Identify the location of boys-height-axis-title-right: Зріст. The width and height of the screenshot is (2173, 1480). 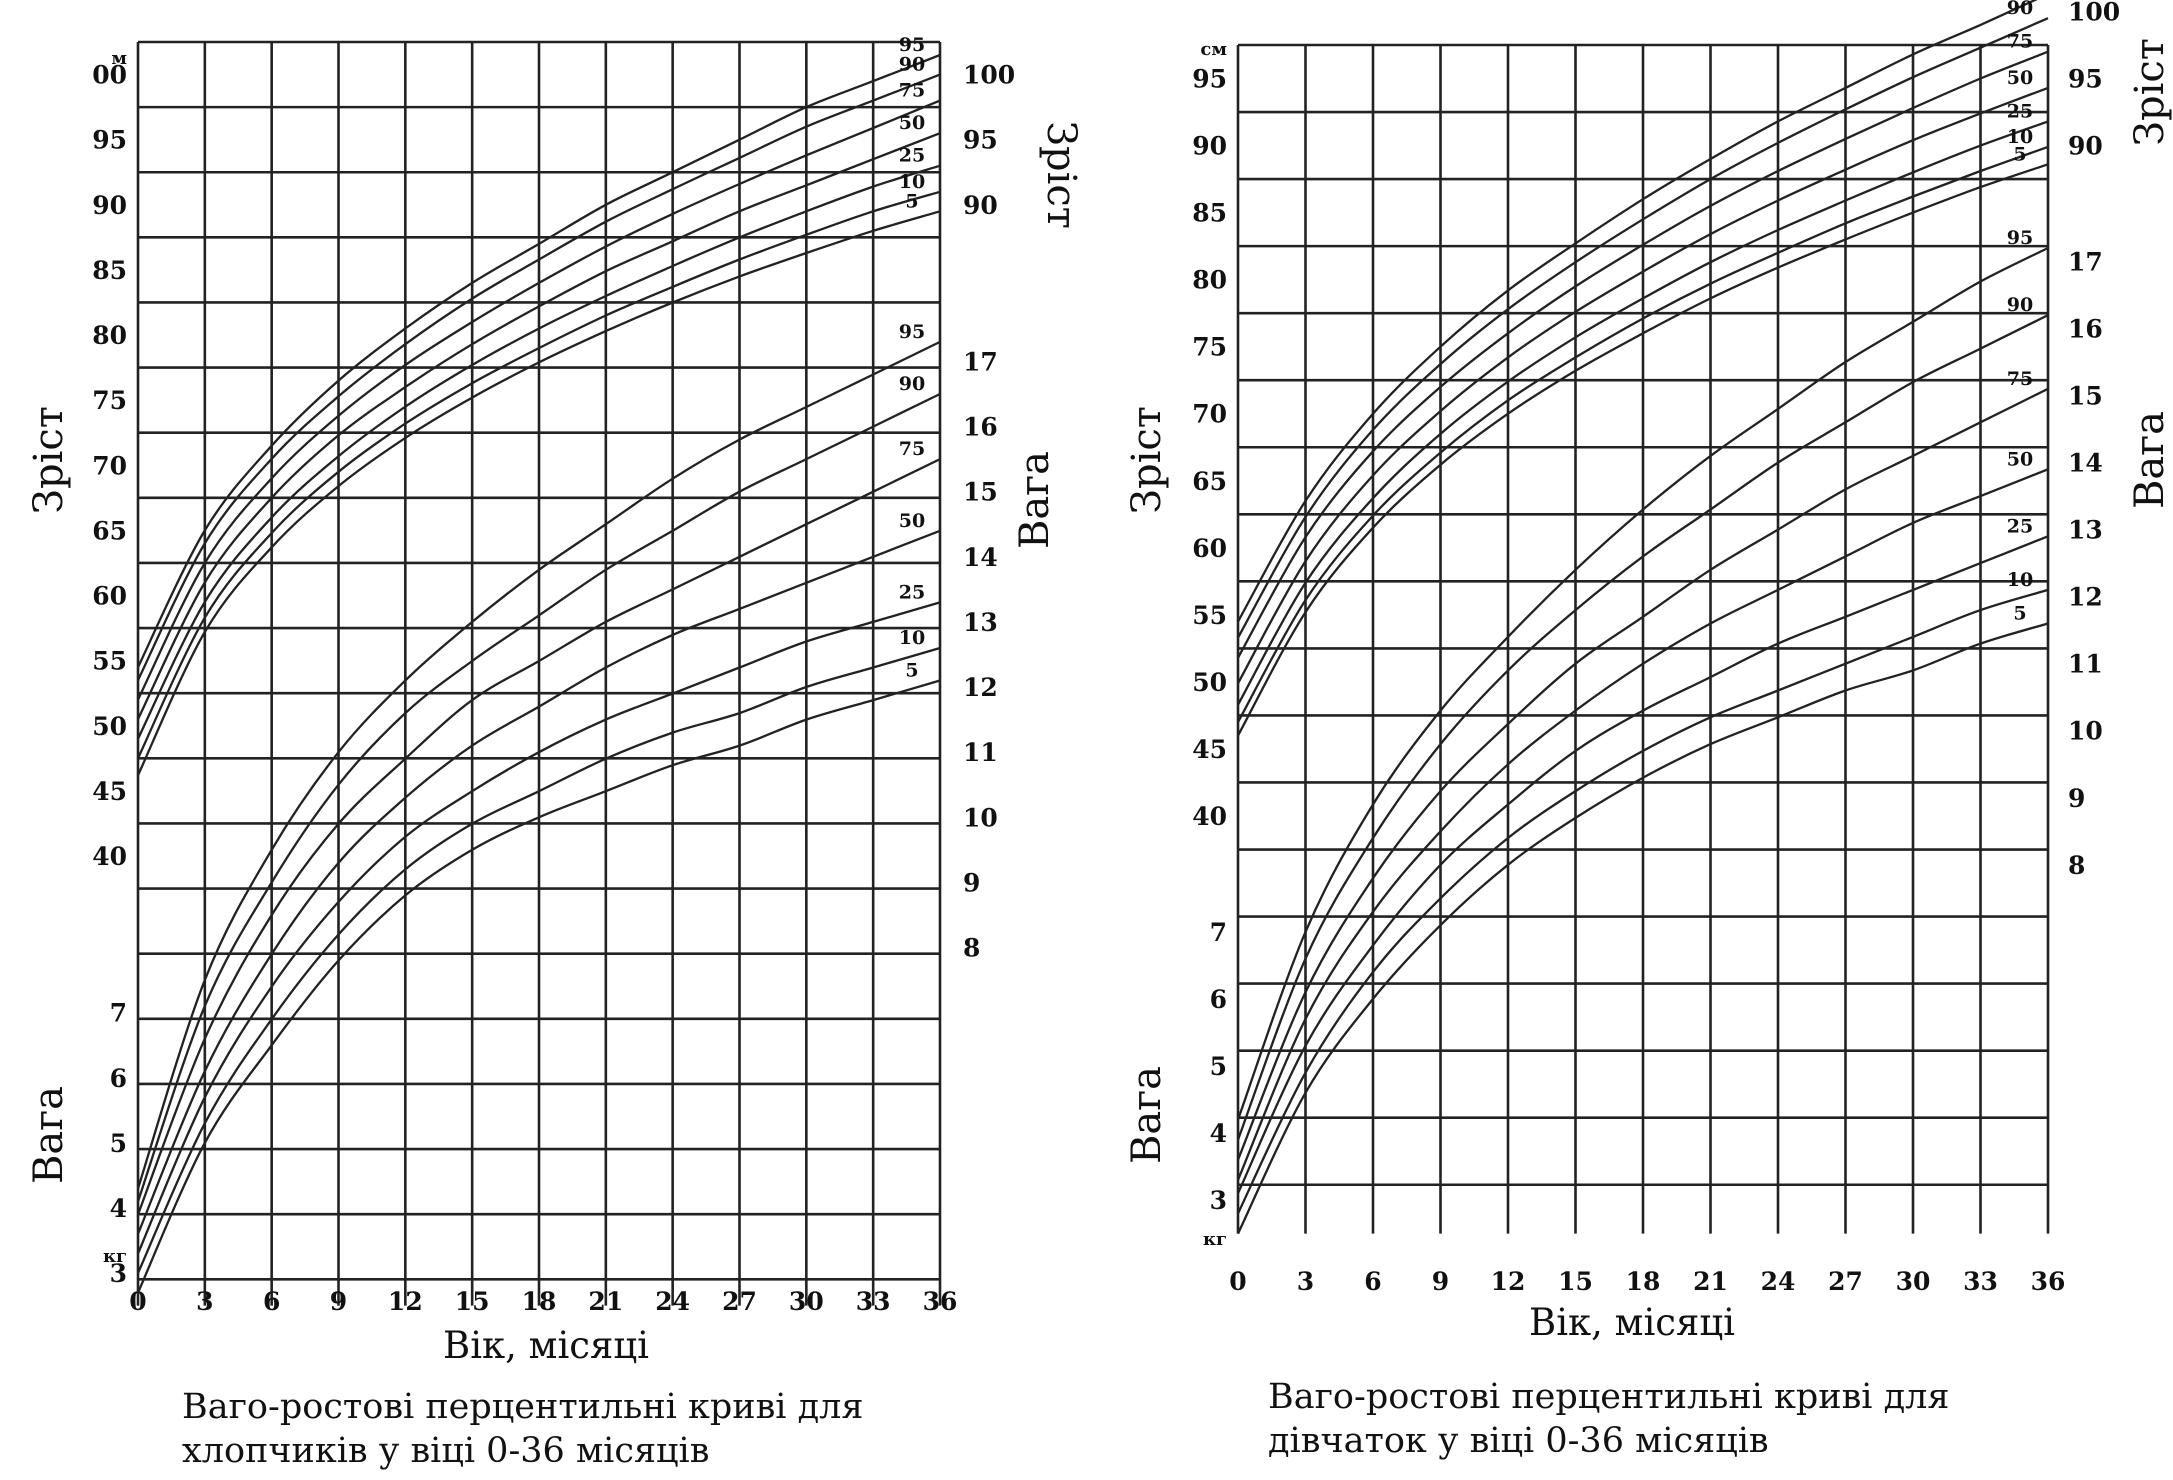
(1061, 175).